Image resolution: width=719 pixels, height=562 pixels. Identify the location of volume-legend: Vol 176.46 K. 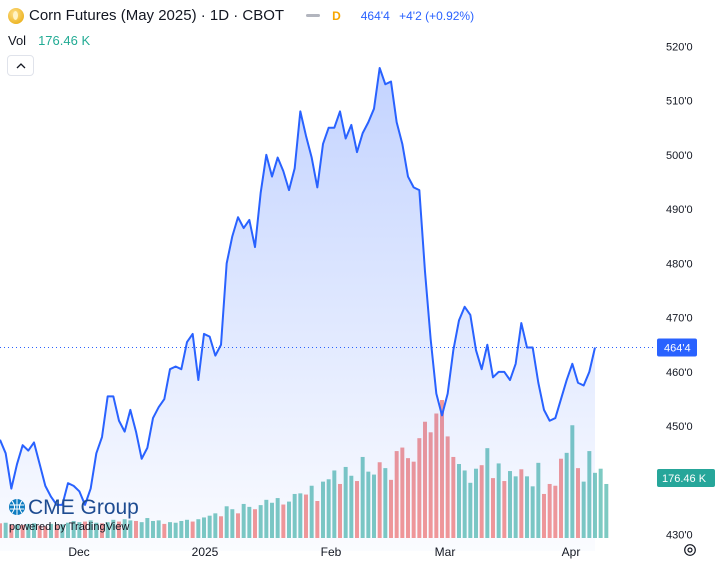
(49, 40).